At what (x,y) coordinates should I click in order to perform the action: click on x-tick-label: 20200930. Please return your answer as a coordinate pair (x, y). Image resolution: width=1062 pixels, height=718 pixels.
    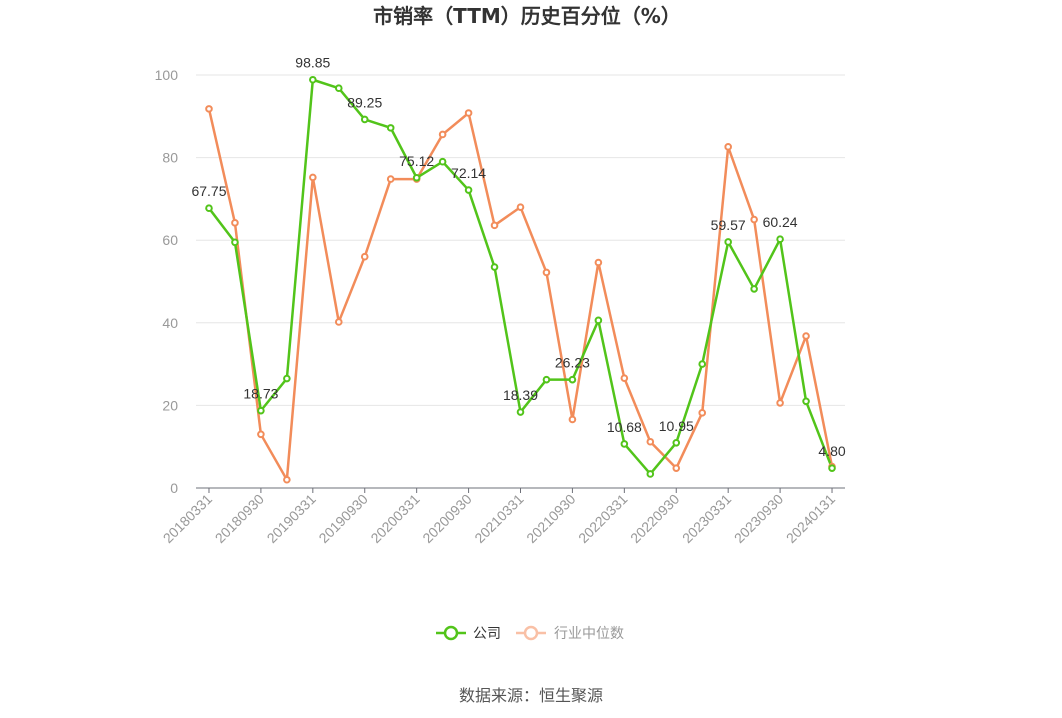
    Looking at the image, I should click on (447, 519).